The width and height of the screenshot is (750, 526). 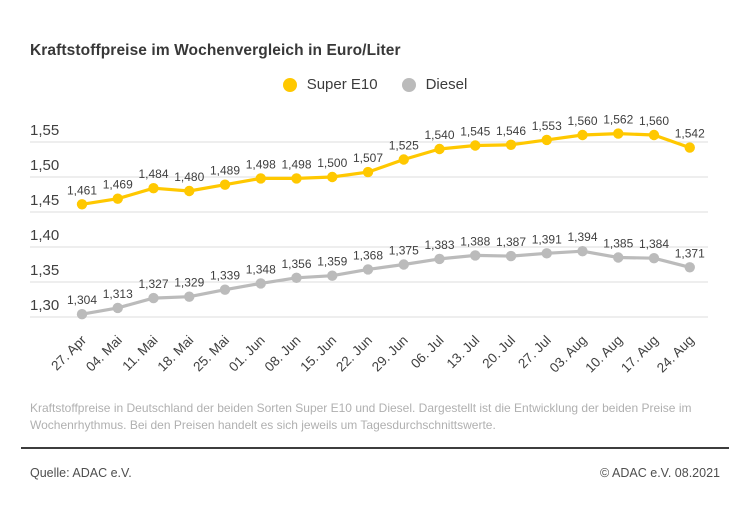 What do you see at coordinates (654, 244) in the screenshot?
I see `data-label: 1,384` at bounding box center [654, 244].